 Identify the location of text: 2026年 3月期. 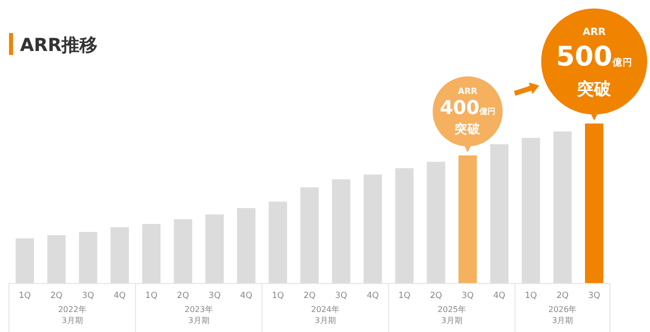
(562, 315).